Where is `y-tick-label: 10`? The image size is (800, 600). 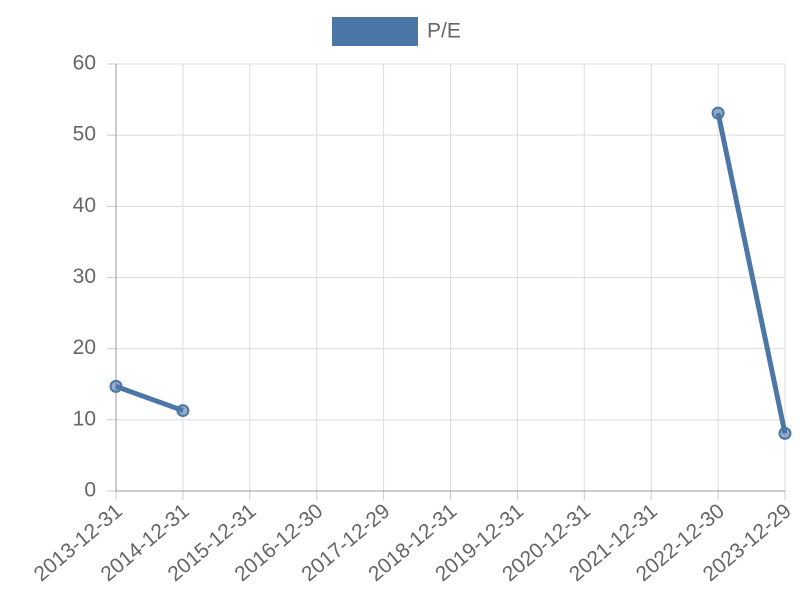
y-tick-label: 10 is located at coordinates (84, 418).